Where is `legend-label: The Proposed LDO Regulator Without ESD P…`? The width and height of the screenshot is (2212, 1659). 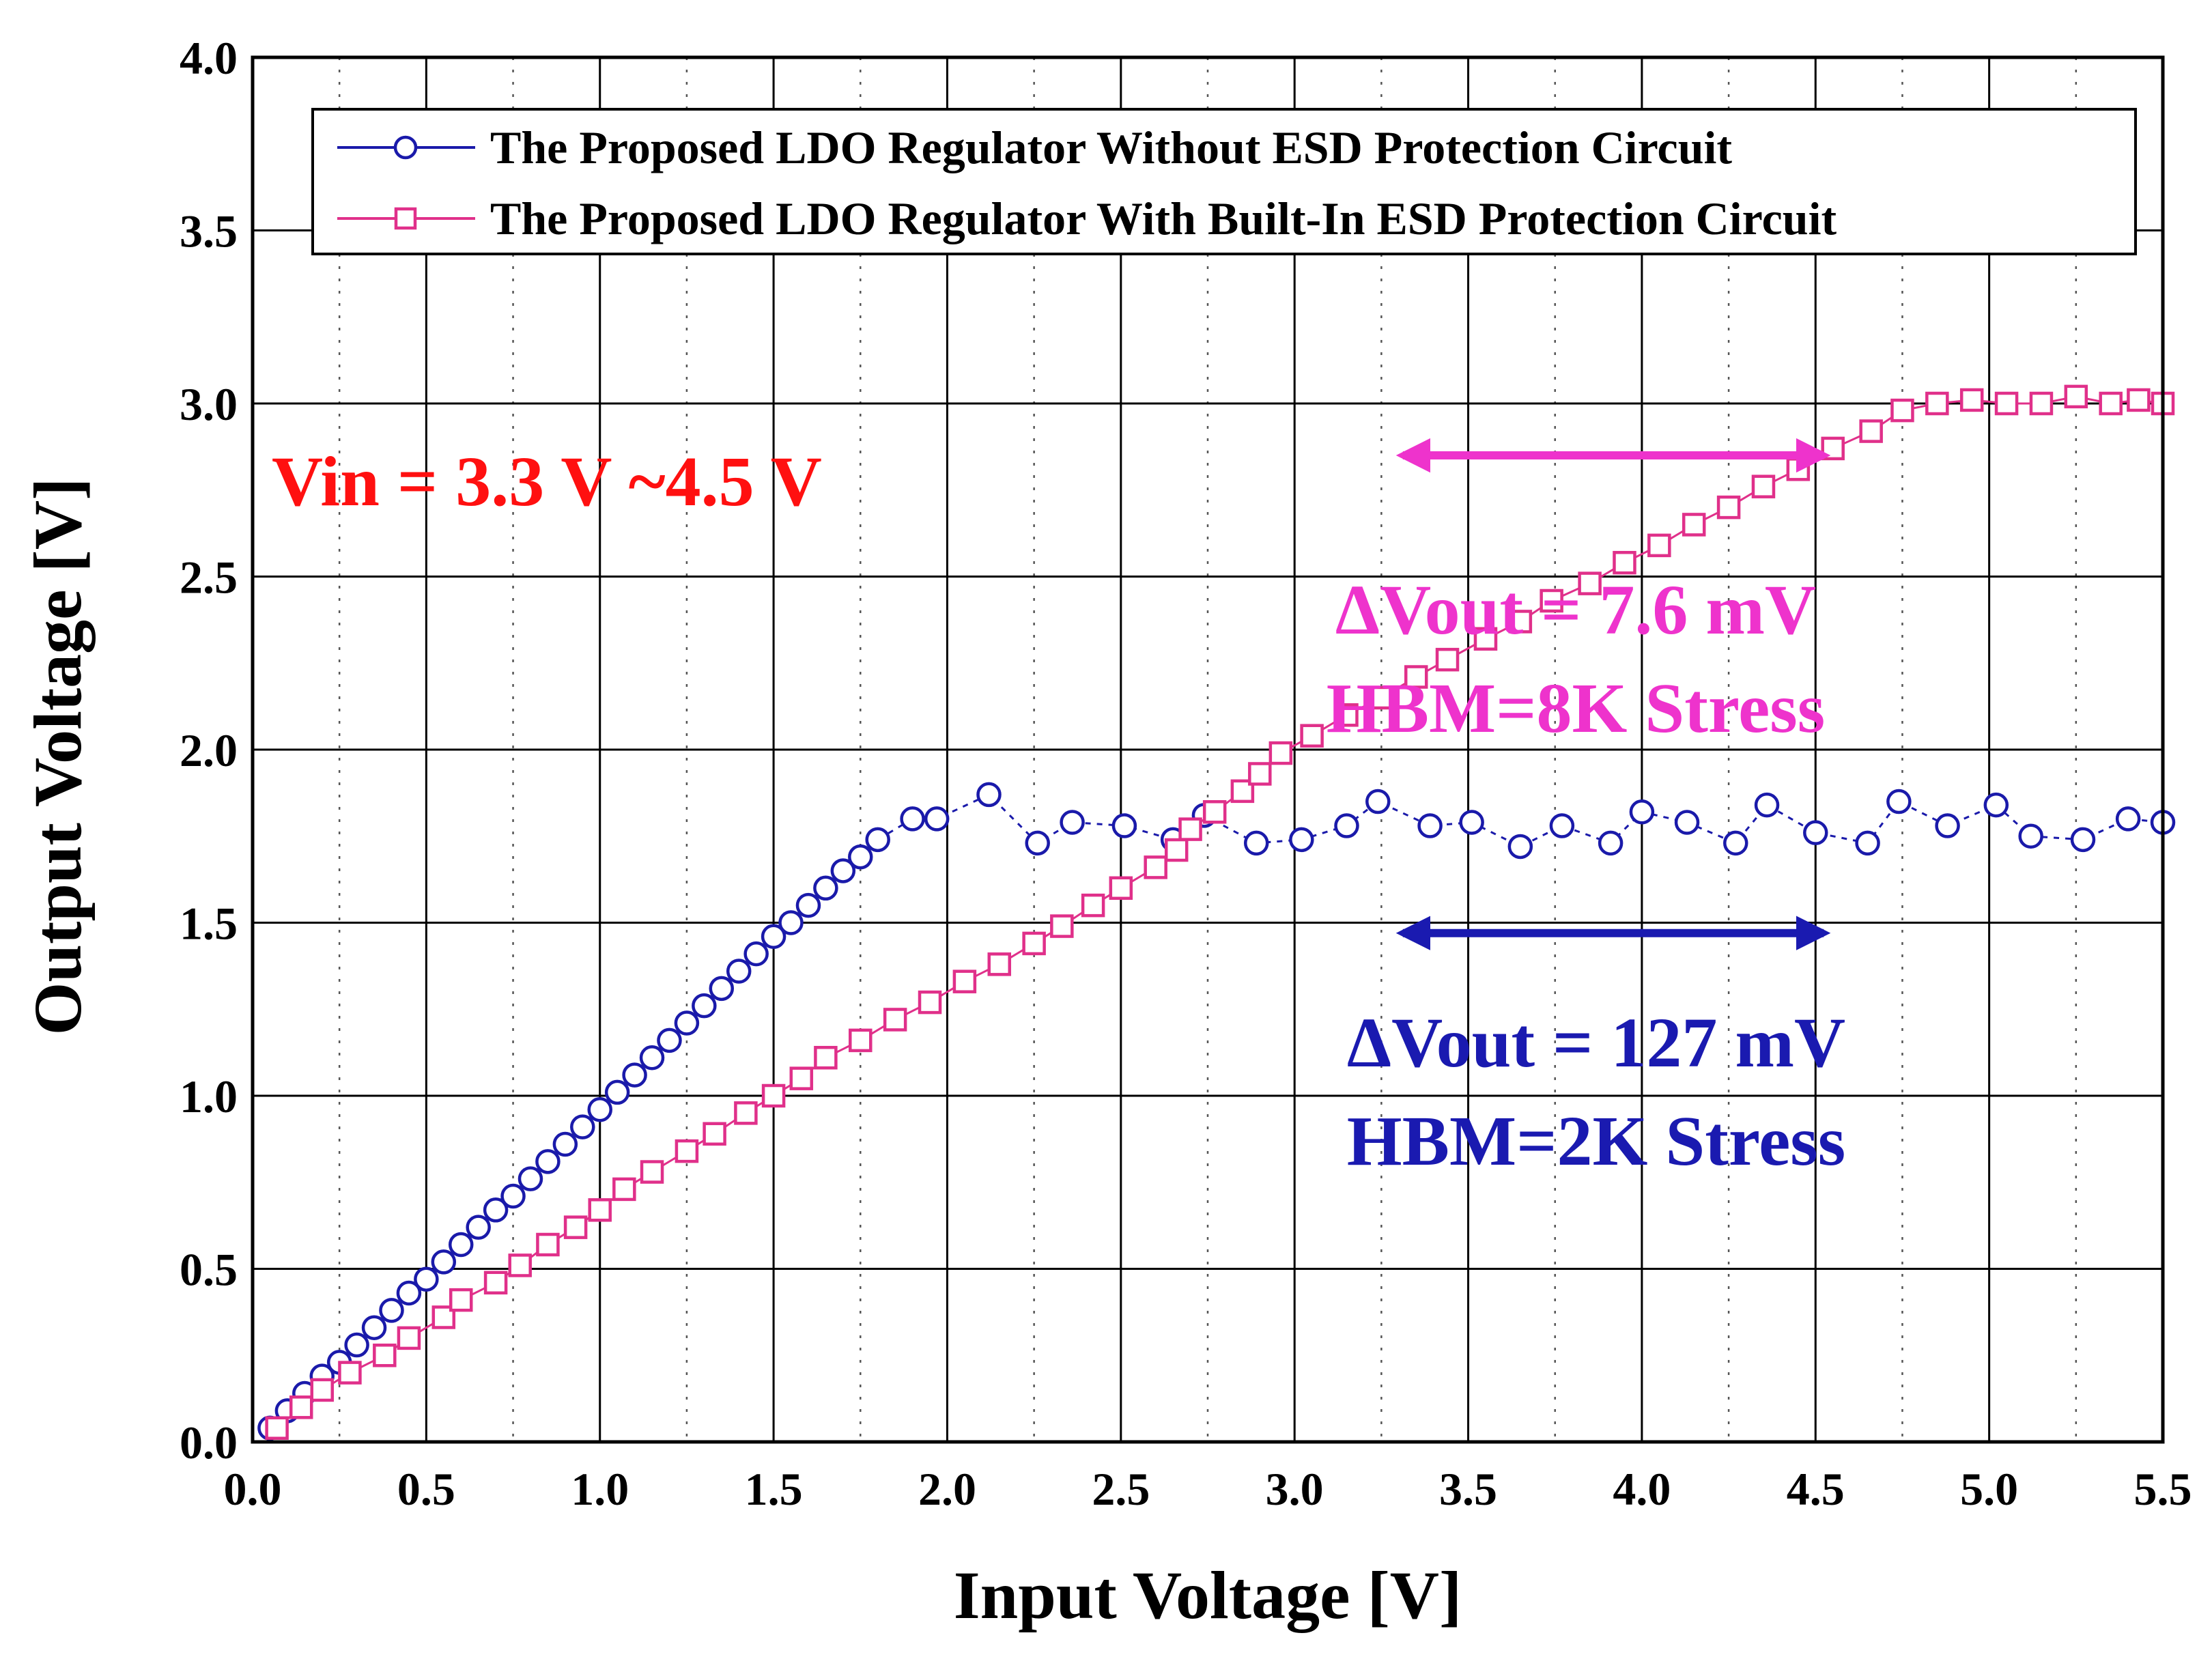
legend-label: The Proposed LDO Regulator Without ESD P… is located at coordinates (1111, 147).